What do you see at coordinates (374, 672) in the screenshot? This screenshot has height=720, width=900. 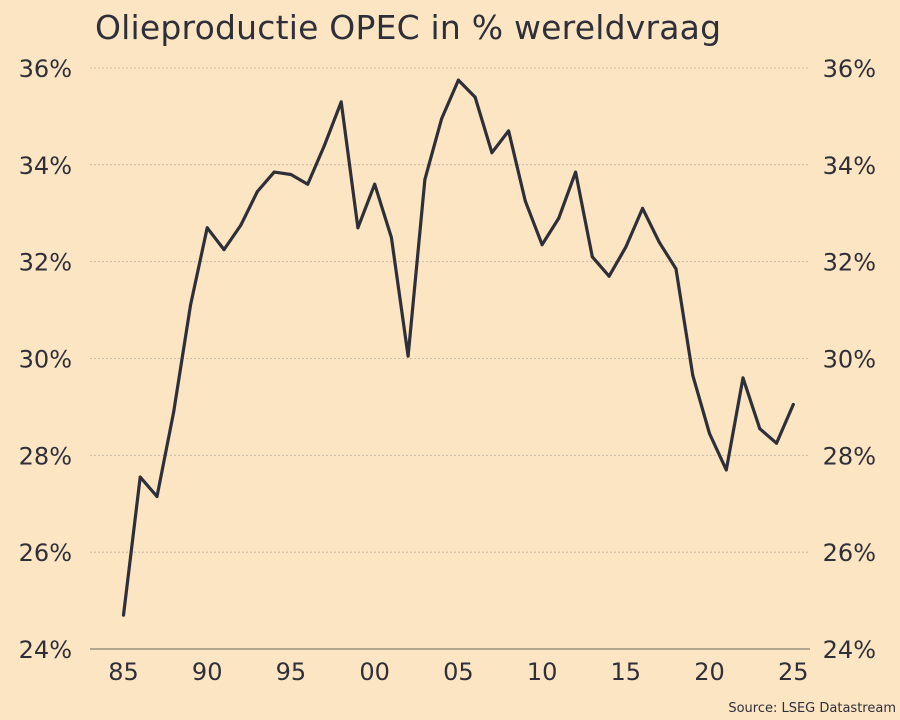 I see `x-tick-label: 00` at bounding box center [374, 672].